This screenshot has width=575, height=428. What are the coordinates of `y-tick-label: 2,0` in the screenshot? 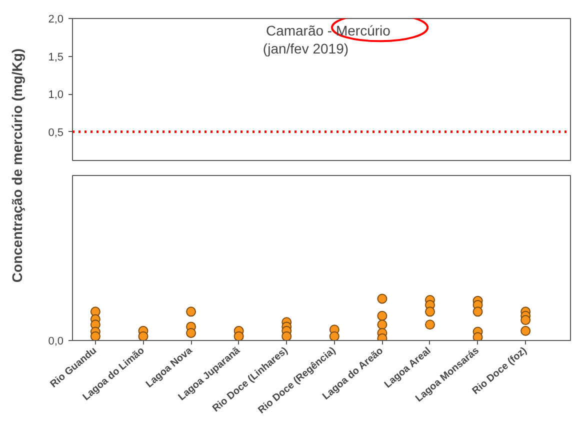 It's located at (56, 20).